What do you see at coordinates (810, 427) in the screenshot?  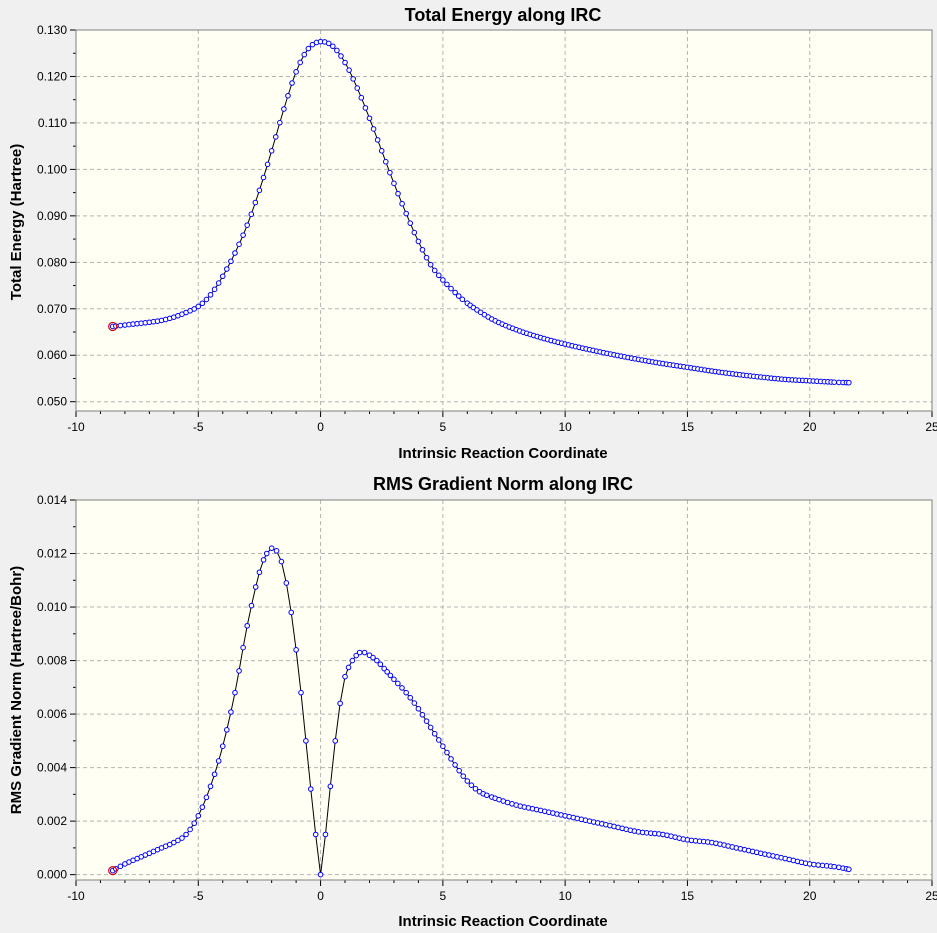 I see `x-tick-label: 20` at bounding box center [810, 427].